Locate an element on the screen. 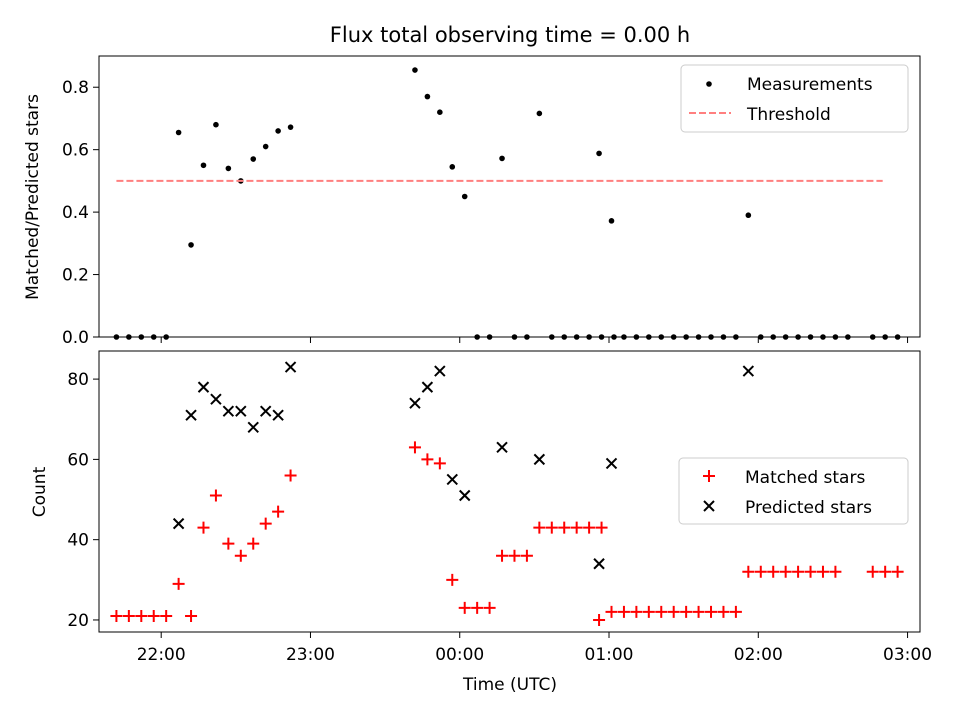 This screenshot has height=724, width=960. legend-threshold-label: Threshold is located at coordinates (788, 115).